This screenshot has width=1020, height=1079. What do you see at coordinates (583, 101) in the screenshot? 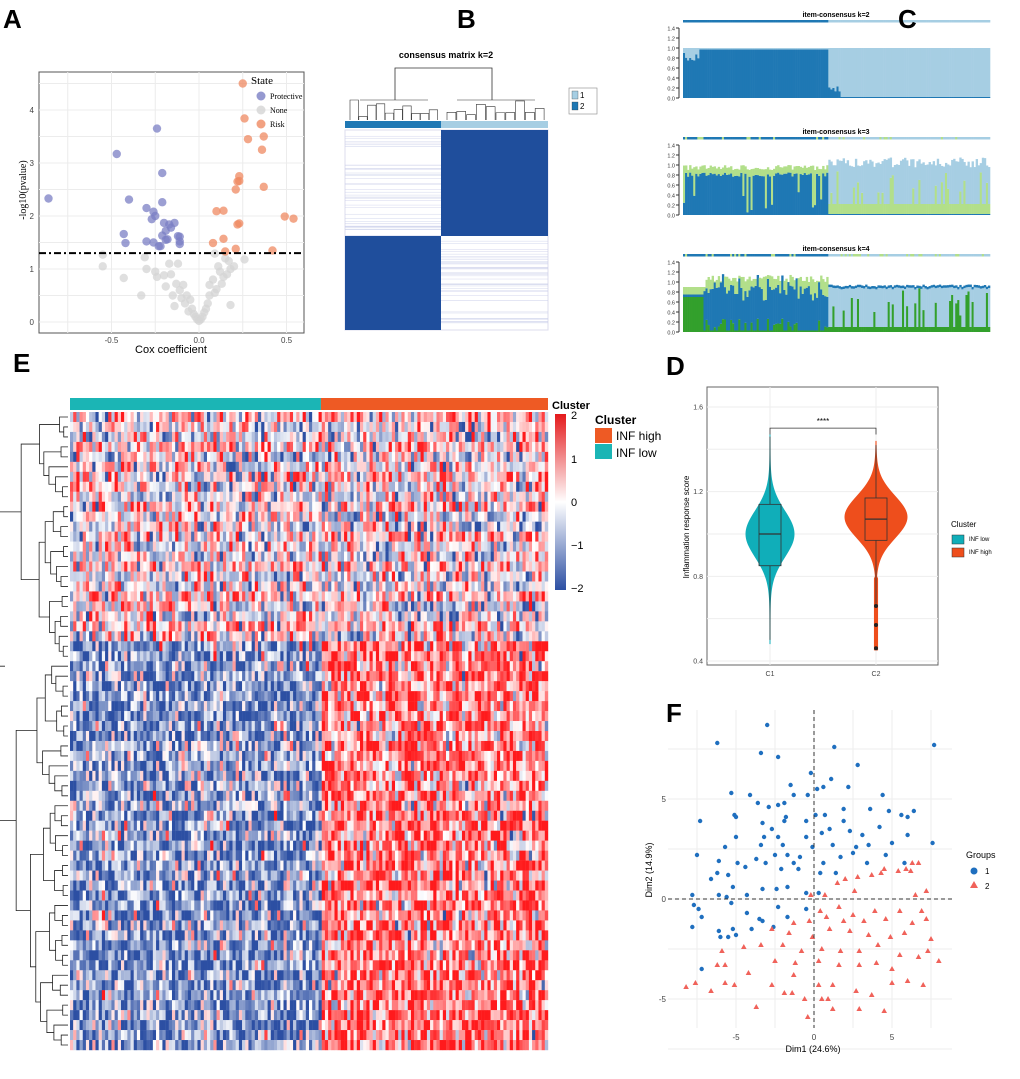
I see `b-legend-box` at bounding box center [583, 101].